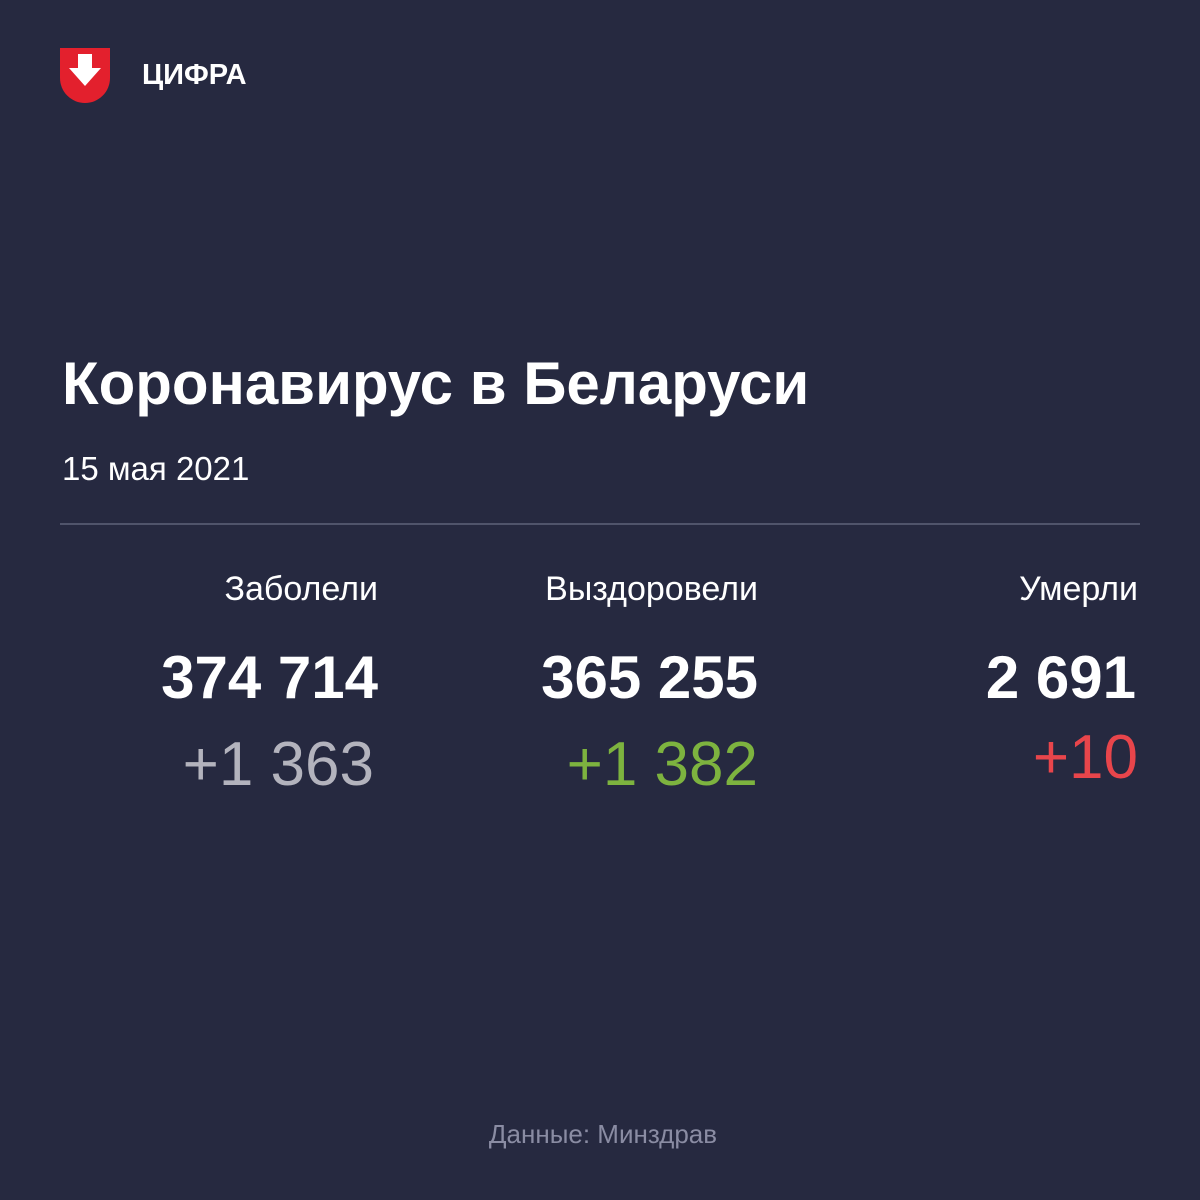 Image resolution: width=1200 pixels, height=1200 pixels. I want to click on stat-label: Умерли, so click(1078, 589).